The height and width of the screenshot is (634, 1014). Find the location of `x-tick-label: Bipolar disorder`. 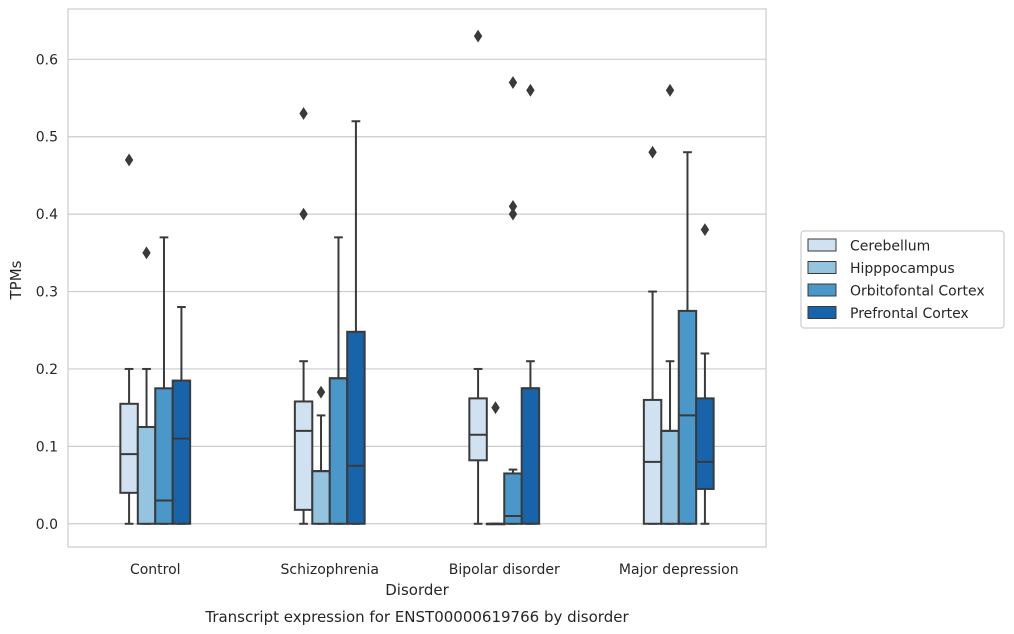

x-tick-label: Bipolar disorder is located at coordinates (504, 570).